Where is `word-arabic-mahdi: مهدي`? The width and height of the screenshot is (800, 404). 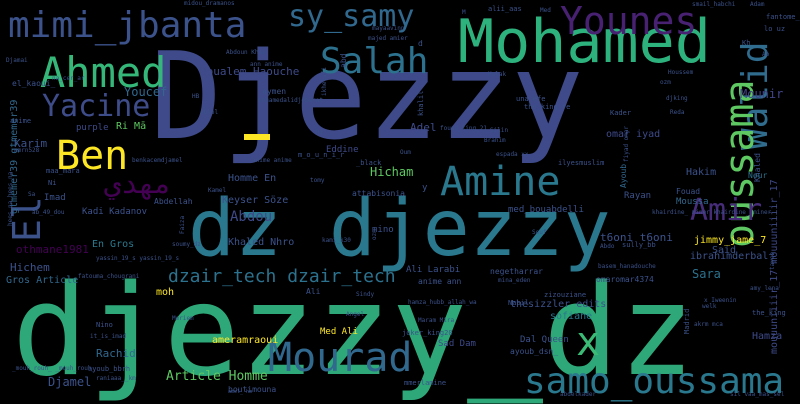 word-arabic-mahdi: مهدي is located at coordinates (138, 183).